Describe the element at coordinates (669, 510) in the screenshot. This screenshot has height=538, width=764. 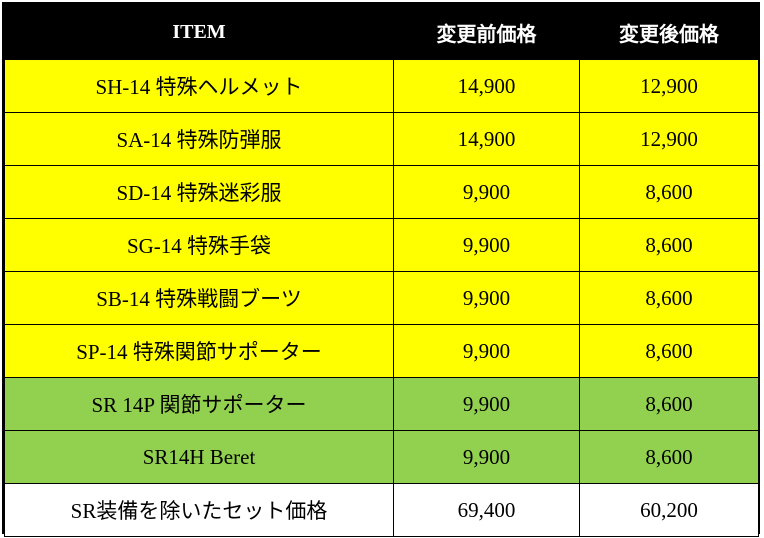
I see `after-price: 60,200` at that location.